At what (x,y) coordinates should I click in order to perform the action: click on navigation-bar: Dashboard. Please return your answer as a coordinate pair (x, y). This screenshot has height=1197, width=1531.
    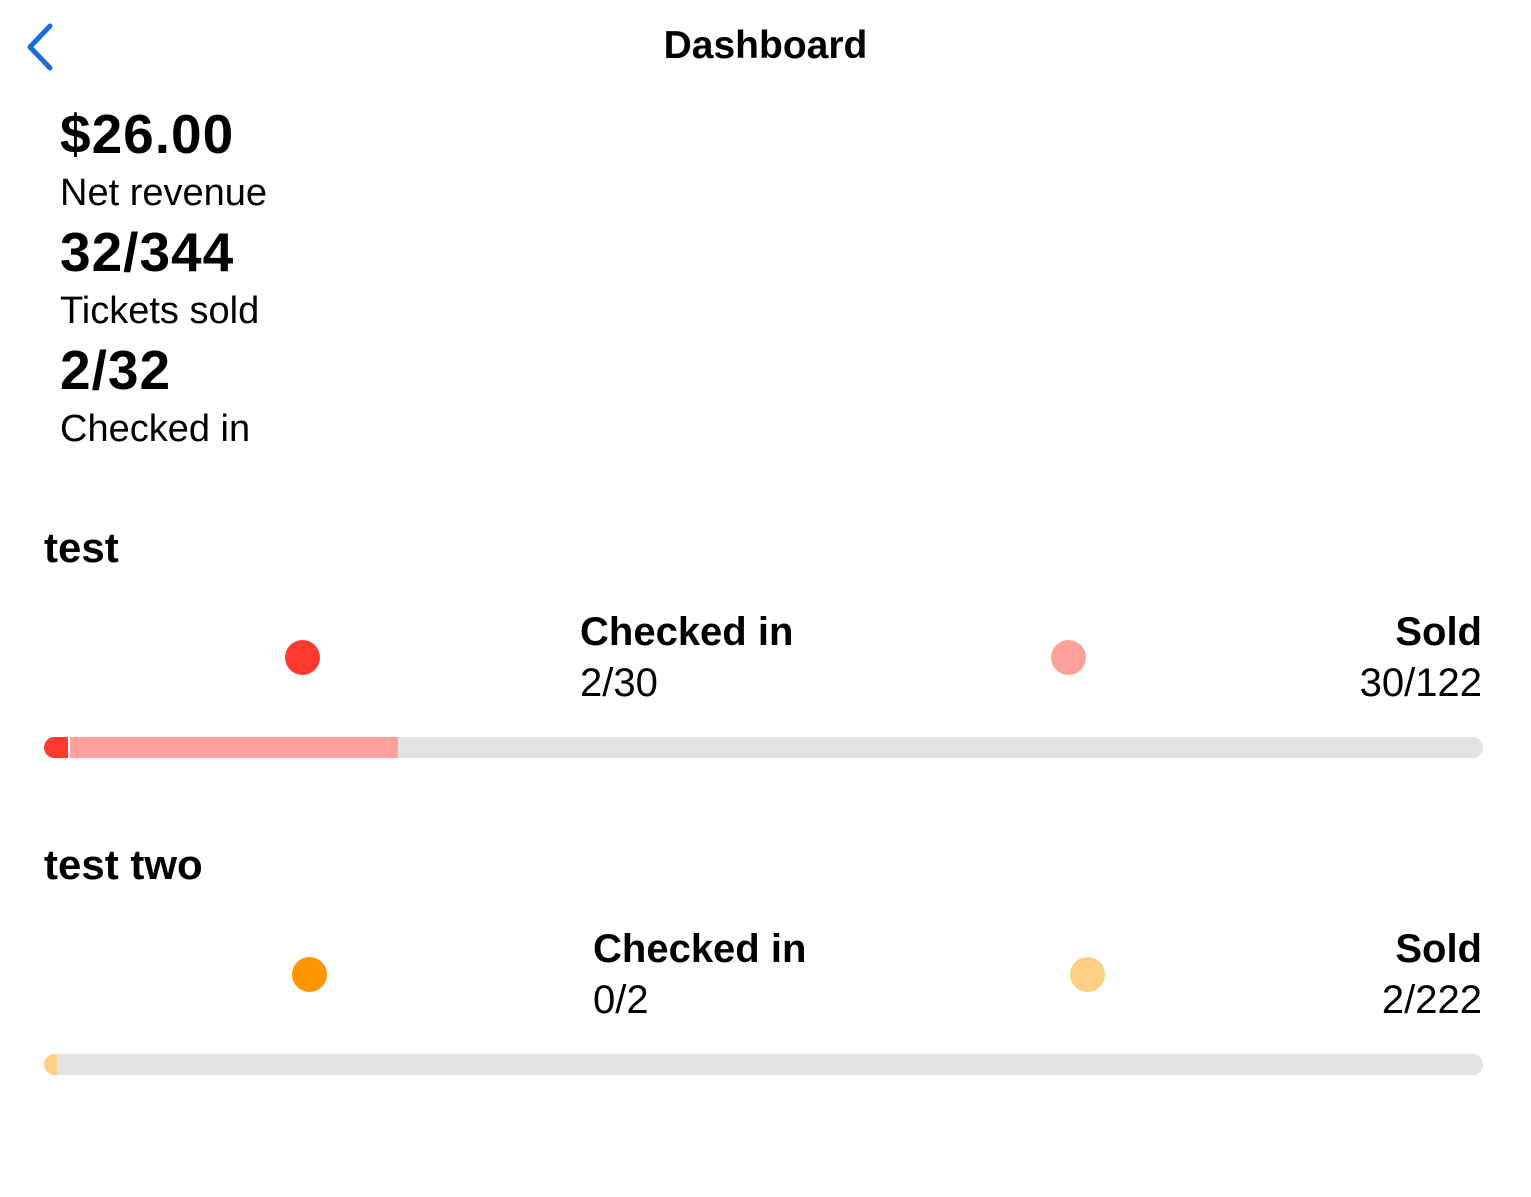
    Looking at the image, I should click on (765, 46).